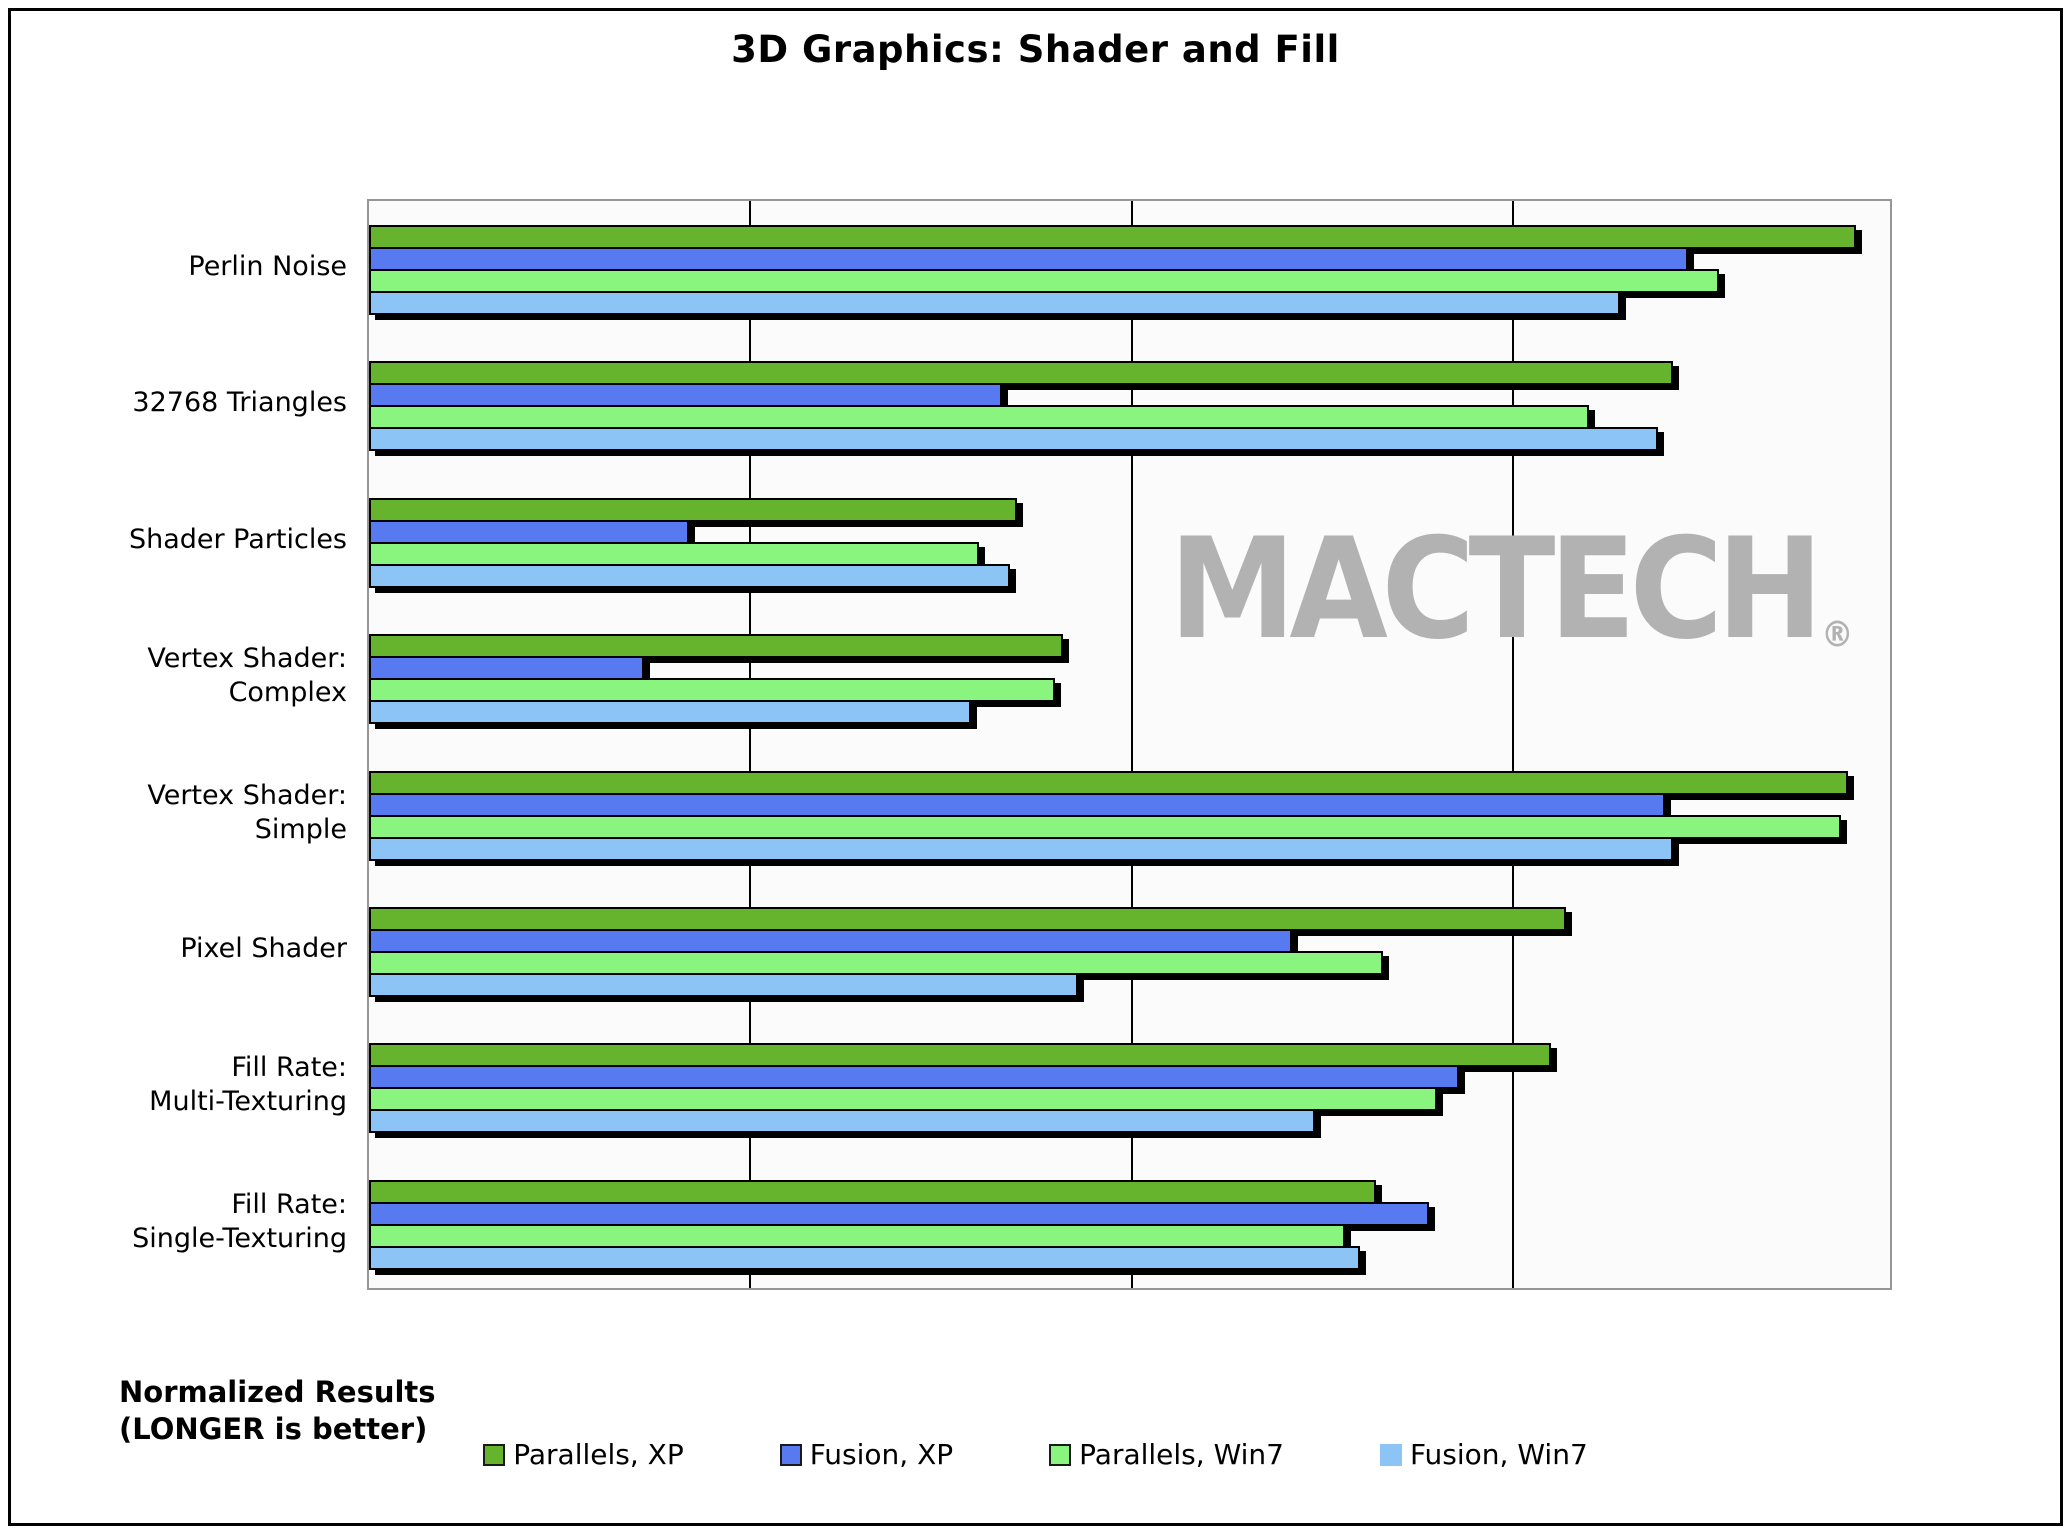 Image resolution: width=2071 pixels, height=1534 pixels. What do you see at coordinates (248, 1085) in the screenshot?
I see `category-label: Fill Rate: Multi-Texturing` at bounding box center [248, 1085].